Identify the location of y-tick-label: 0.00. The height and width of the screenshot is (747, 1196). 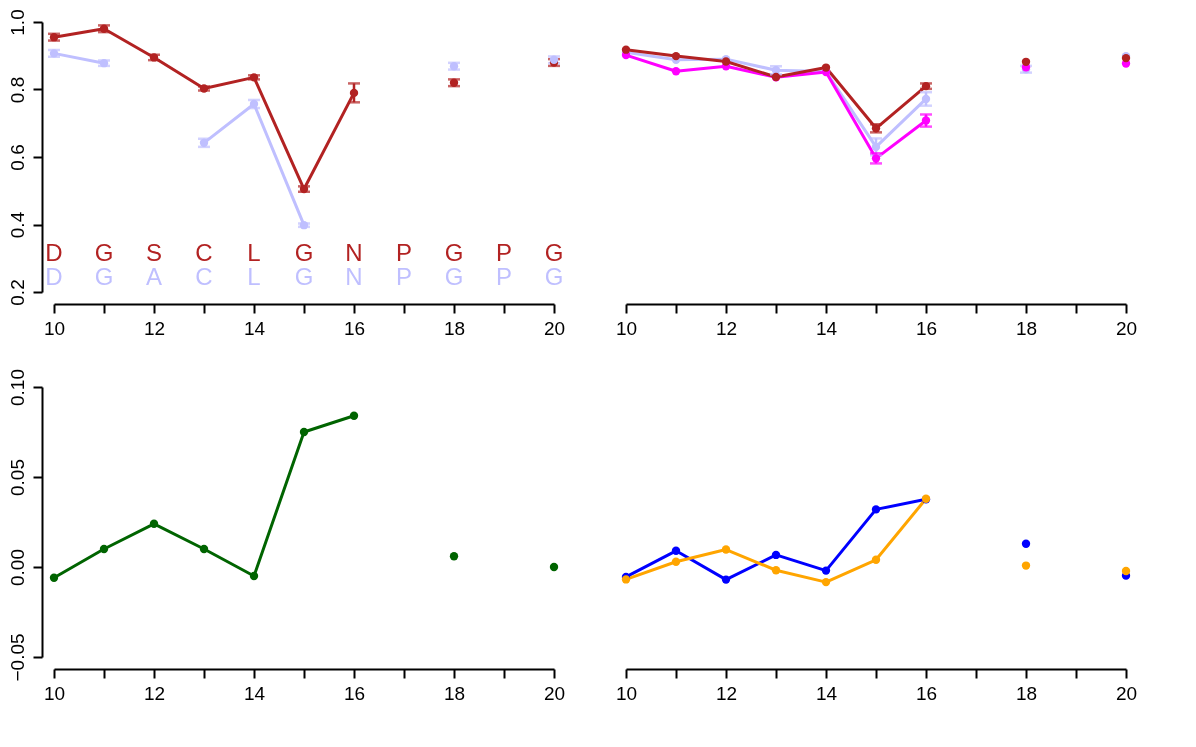
(17, 567).